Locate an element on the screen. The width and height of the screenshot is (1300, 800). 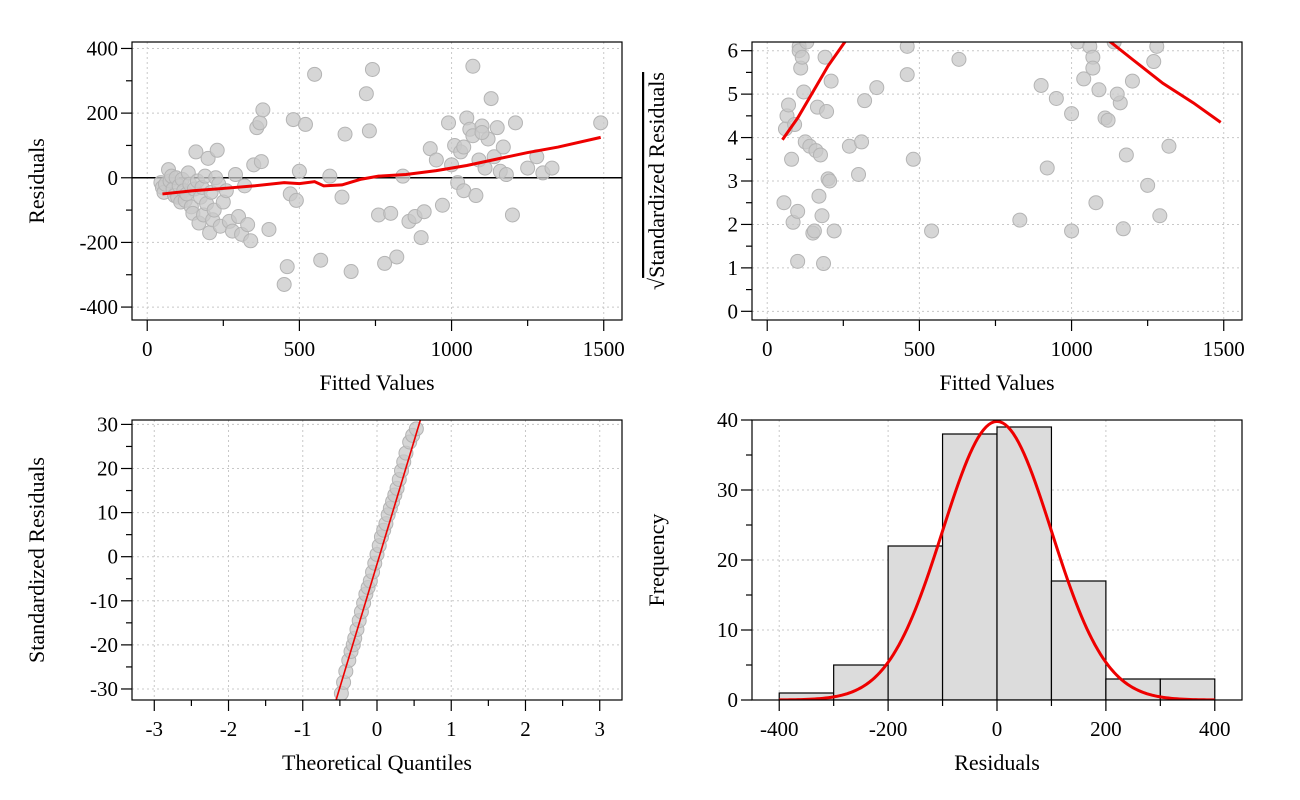
y-axis-label-text: Standardized Residuals is located at coordinates (656, 175).